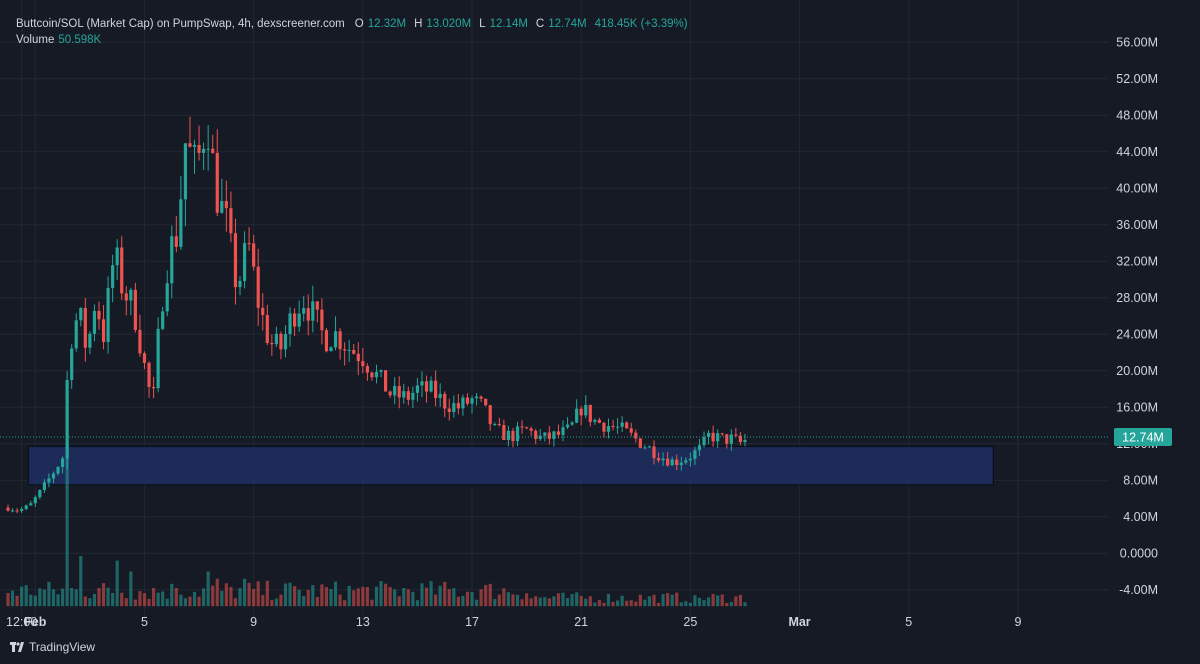 The image size is (1200, 664). What do you see at coordinates (1137, 152) in the screenshot?
I see `y-tick-label: 44.00M` at bounding box center [1137, 152].